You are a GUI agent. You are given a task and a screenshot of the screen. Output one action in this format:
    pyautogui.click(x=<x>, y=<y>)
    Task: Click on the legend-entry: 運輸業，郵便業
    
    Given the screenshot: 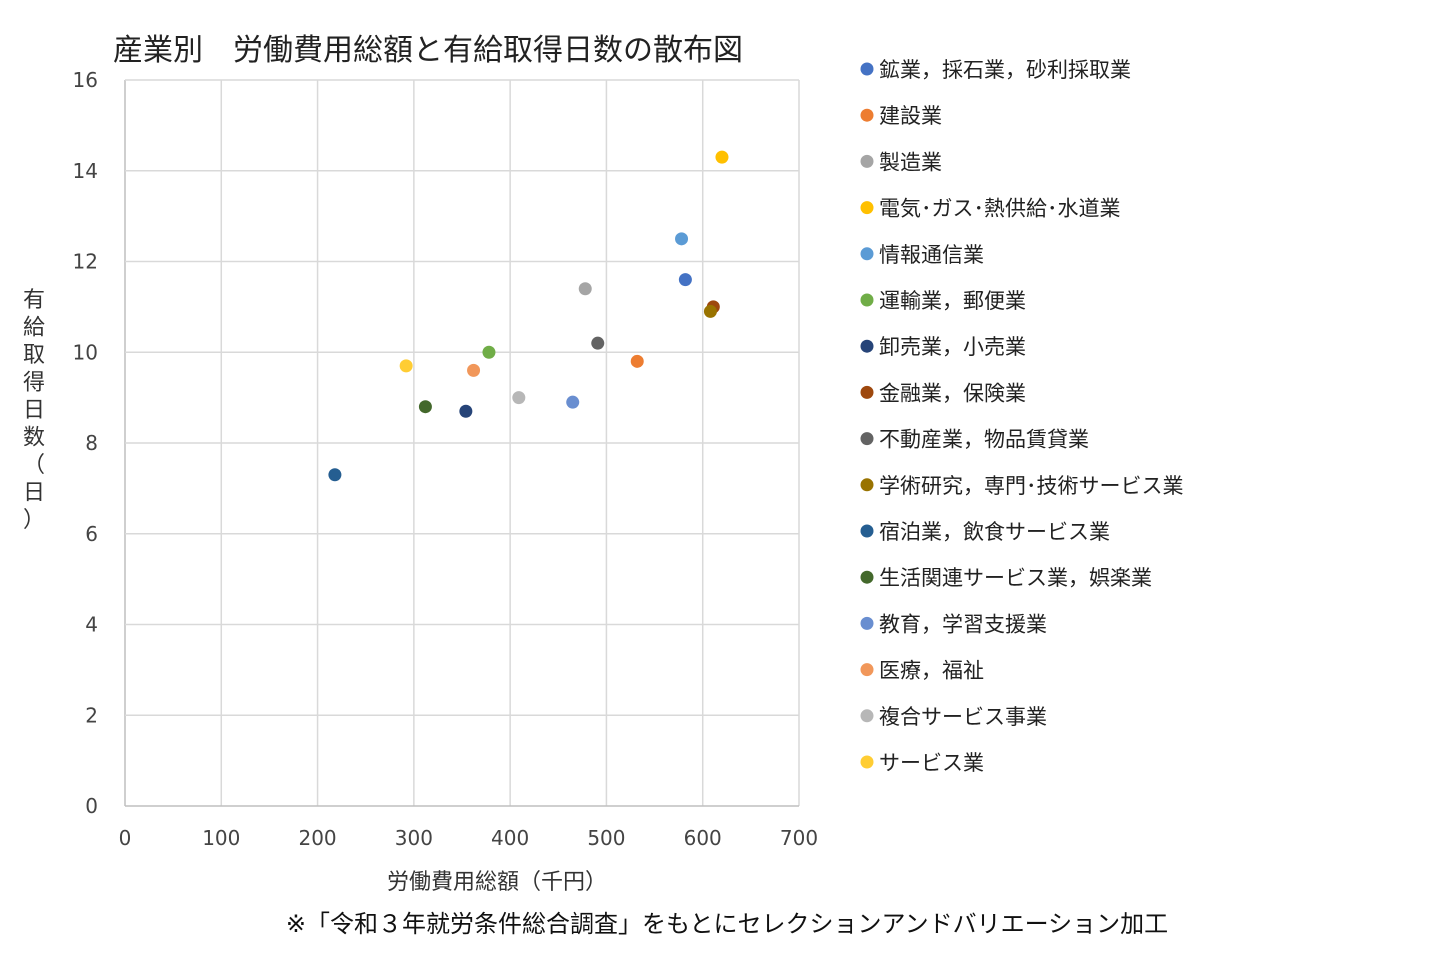 What is the action you would take?
    pyautogui.click(x=952, y=301)
    